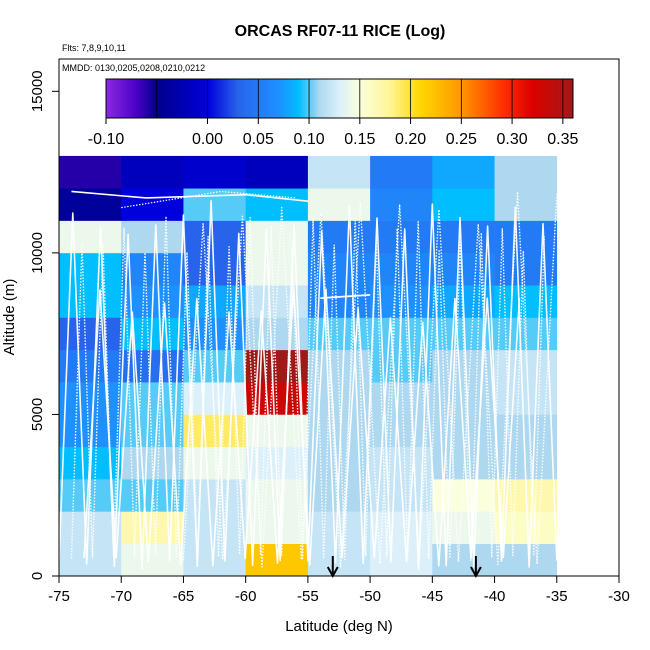 This screenshot has height=650, width=650. I want to click on colorbar-tick-label: 0.15, so click(359, 139).